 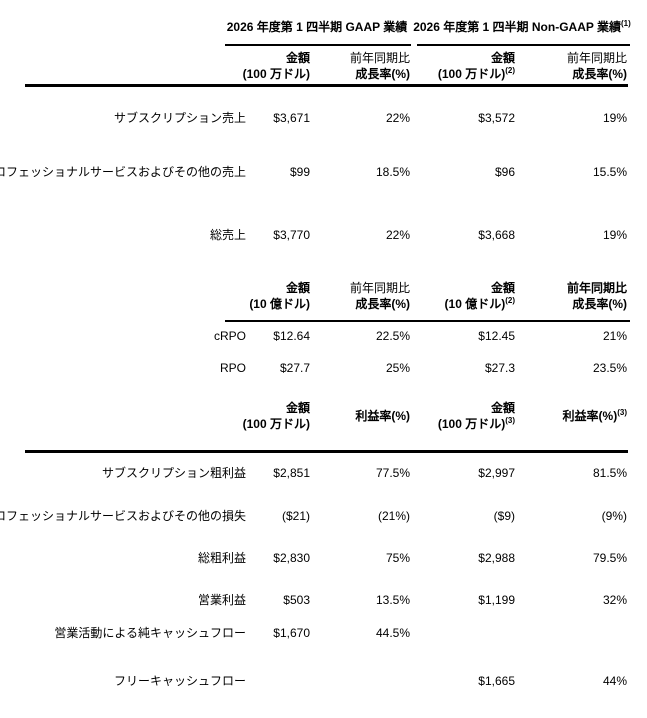 What do you see at coordinates (173, 473) in the screenshot?
I see `row-label: サブスクリプション粗利益` at bounding box center [173, 473].